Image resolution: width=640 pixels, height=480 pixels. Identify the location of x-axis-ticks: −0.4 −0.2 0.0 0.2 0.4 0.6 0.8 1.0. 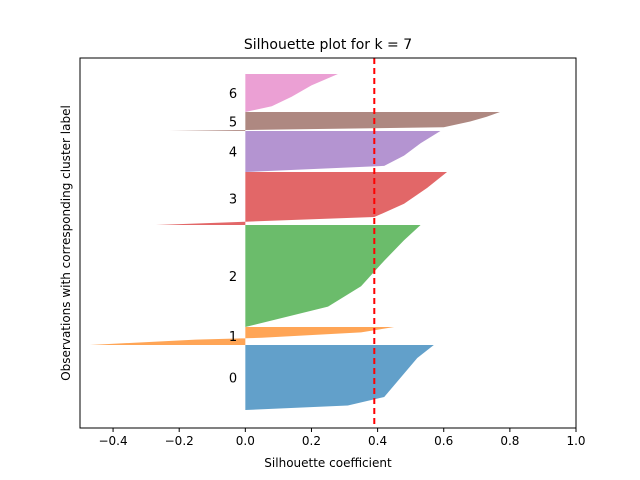
(342, 438).